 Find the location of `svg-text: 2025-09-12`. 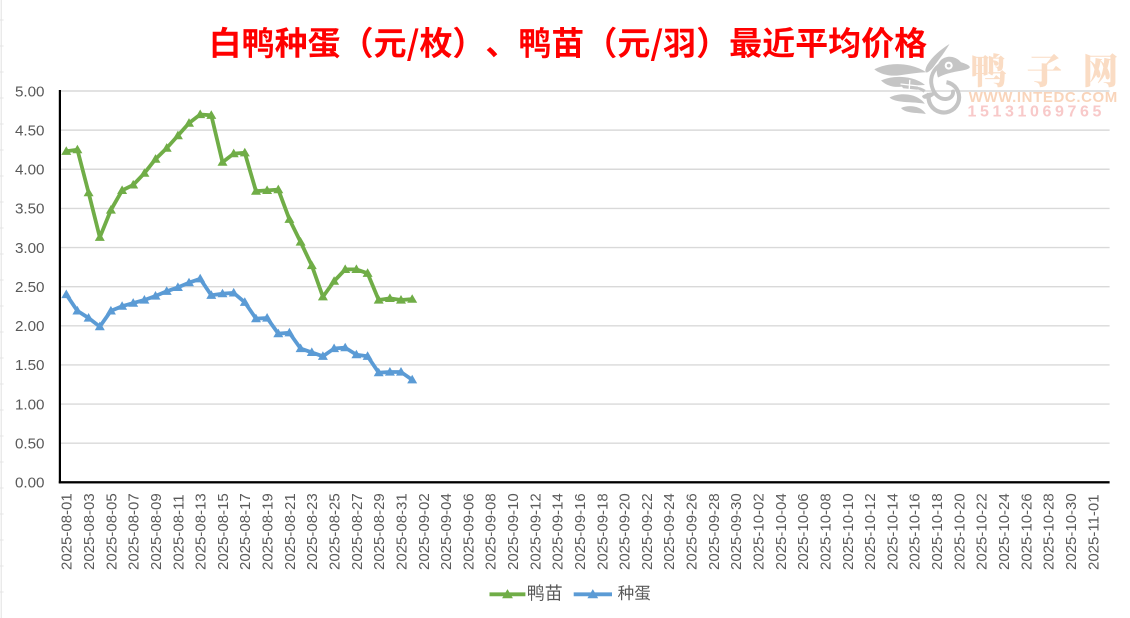

svg-text: 2025-09-12 is located at coordinates (535, 531).